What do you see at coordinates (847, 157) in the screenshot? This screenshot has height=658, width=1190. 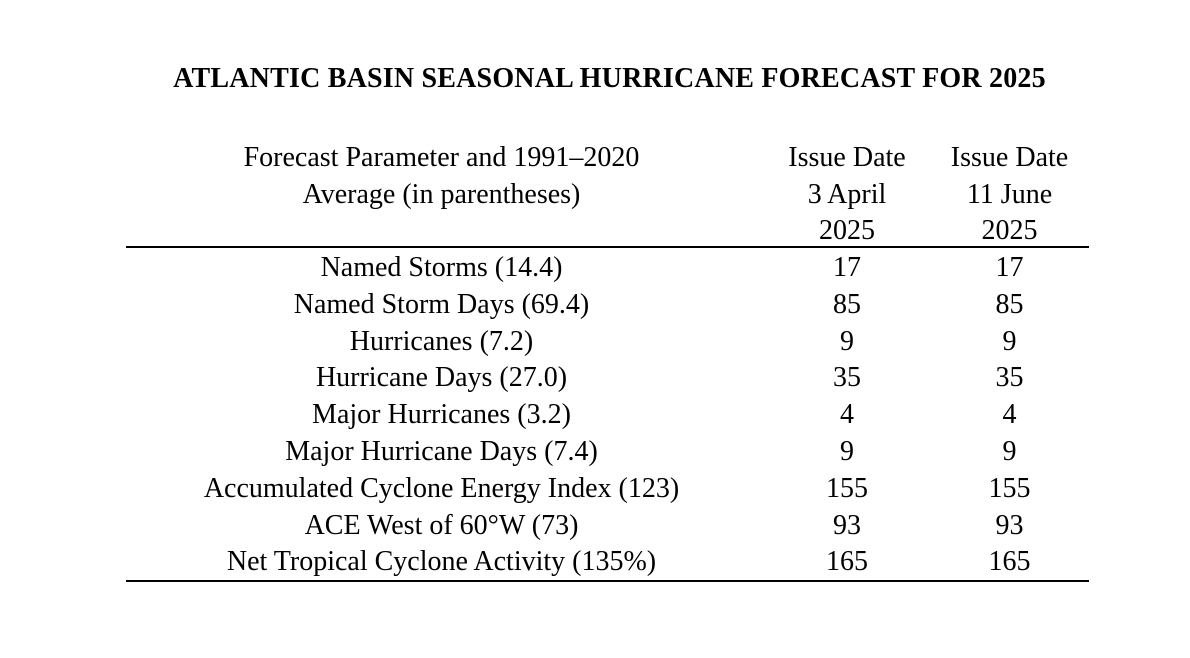 I see `header-col1-line: Issue Date` at bounding box center [847, 157].